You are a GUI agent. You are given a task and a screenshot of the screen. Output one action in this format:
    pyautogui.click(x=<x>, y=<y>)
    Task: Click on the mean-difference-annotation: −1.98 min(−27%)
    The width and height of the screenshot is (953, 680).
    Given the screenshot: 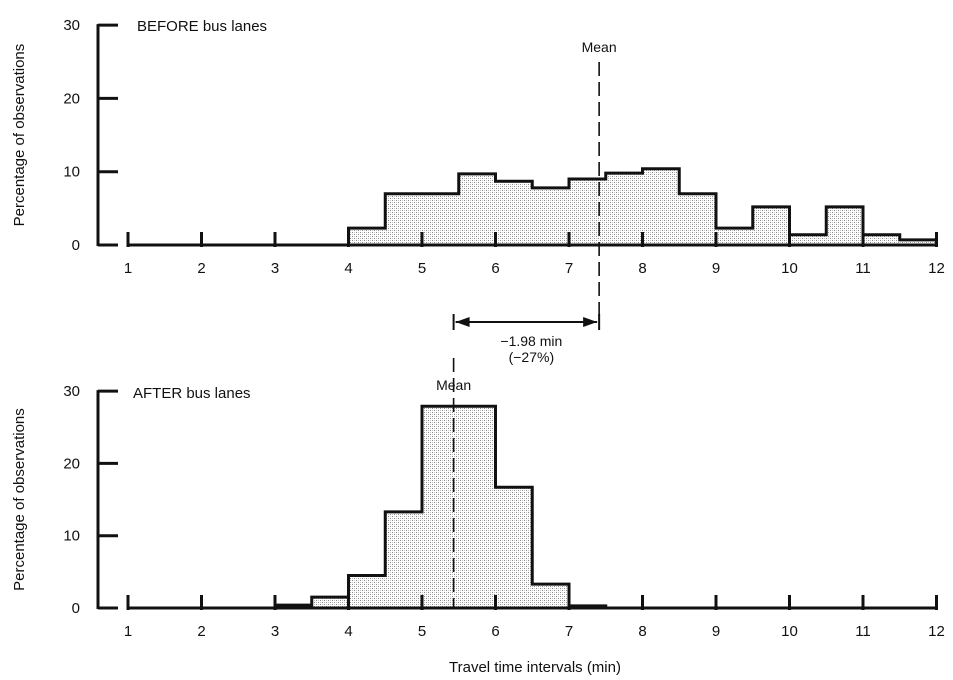 What is the action you would take?
    pyautogui.click(x=526, y=339)
    